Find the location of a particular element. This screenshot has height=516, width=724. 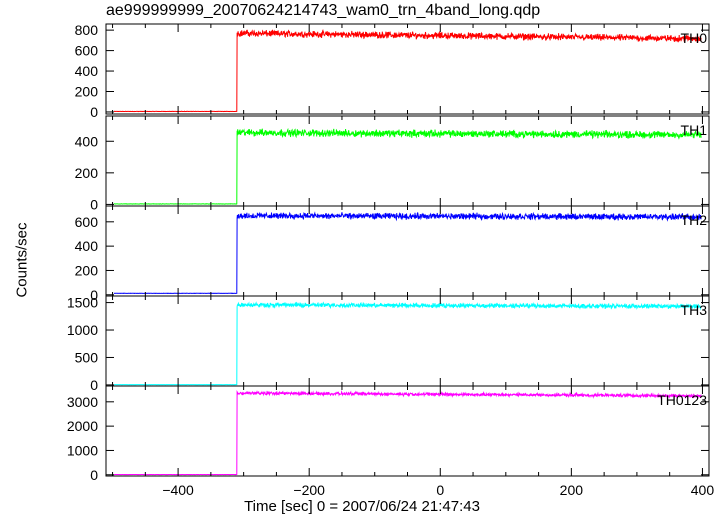

series-line-th0123 is located at coordinates (407, 433).